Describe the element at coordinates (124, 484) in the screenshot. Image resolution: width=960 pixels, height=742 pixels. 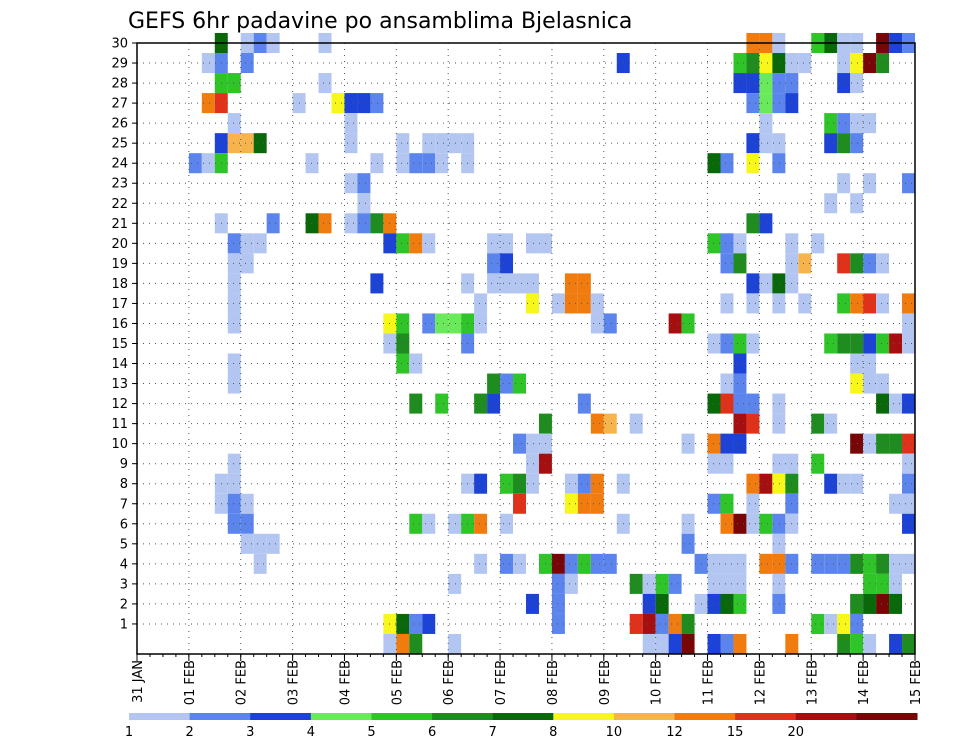
I see `y-tick-label: 8` at that location.